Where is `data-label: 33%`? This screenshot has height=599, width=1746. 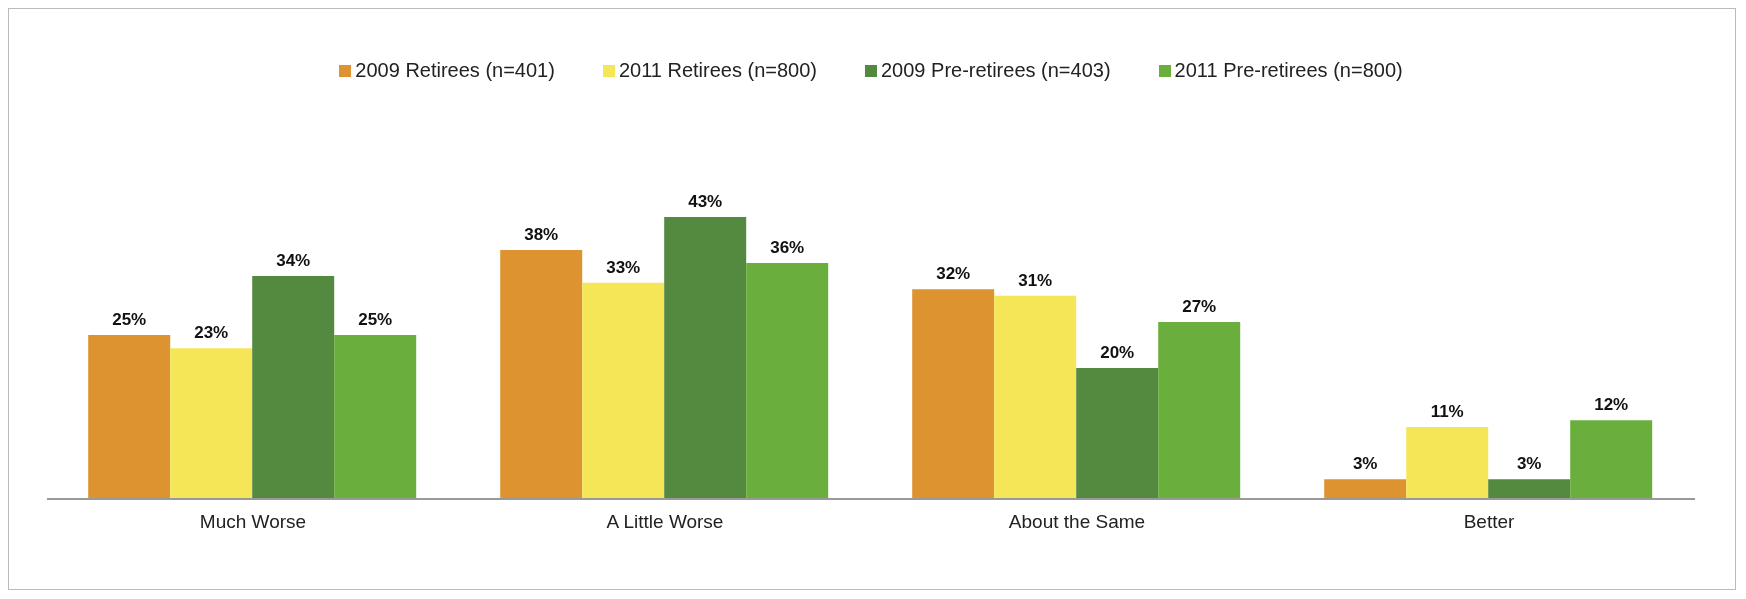
data-label: 33% is located at coordinates (623, 267).